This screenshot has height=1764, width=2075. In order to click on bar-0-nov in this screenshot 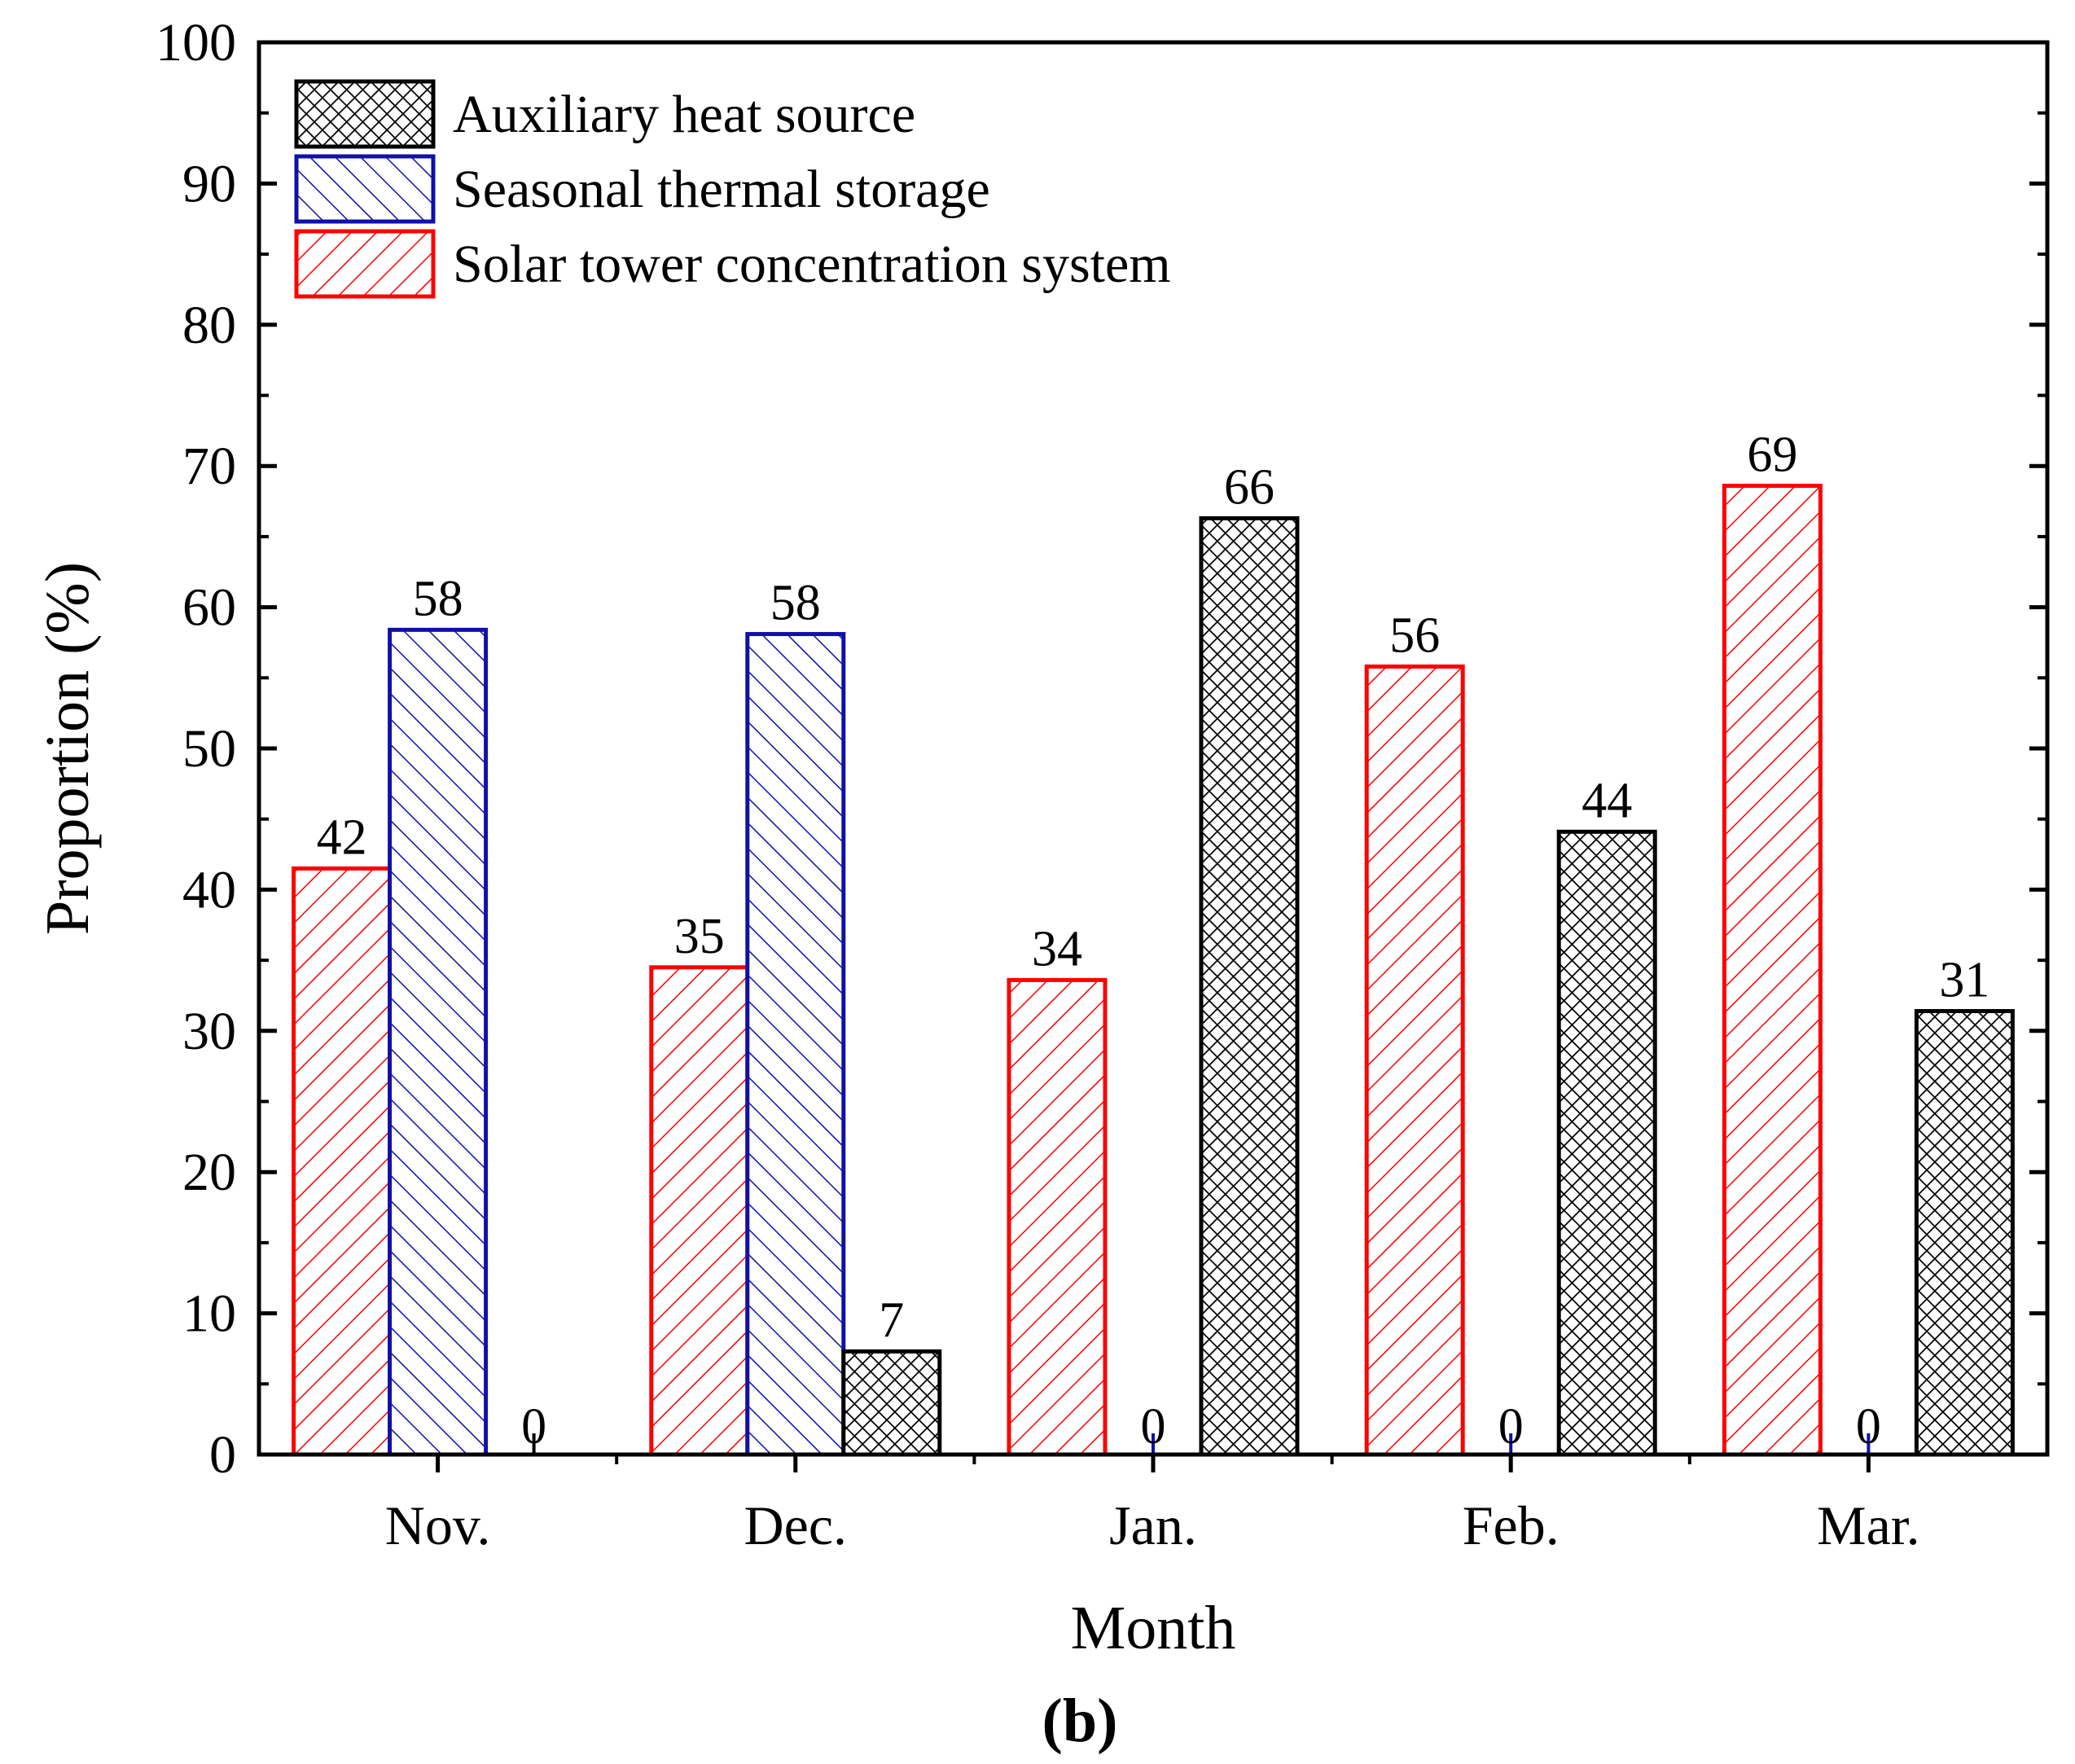, I will do `click(342, 1161)`.